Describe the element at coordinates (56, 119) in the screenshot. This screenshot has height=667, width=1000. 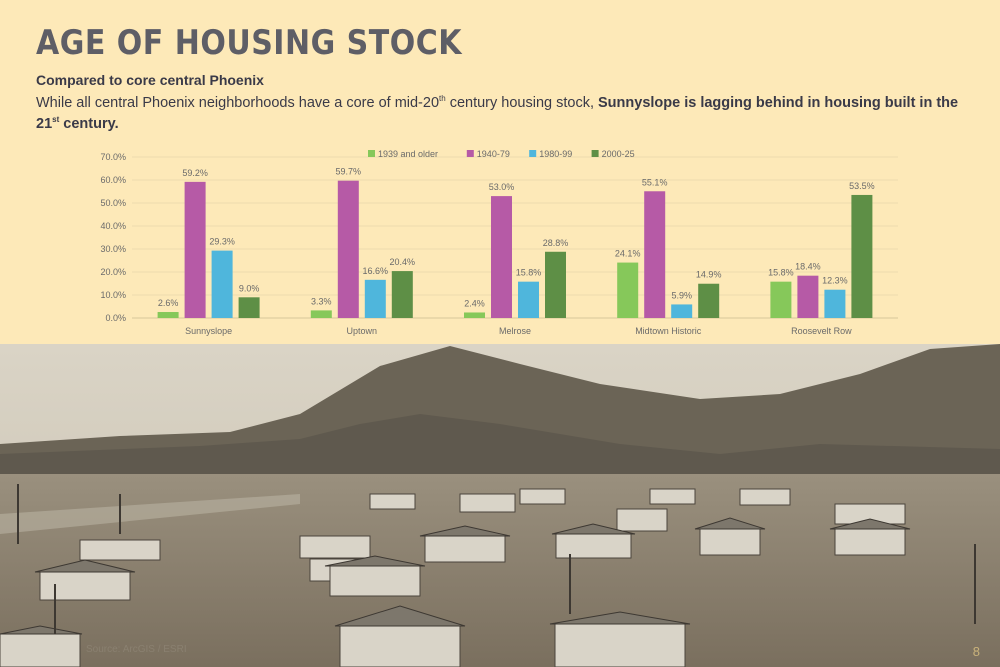
I see `intro-sup-st: st` at that location.